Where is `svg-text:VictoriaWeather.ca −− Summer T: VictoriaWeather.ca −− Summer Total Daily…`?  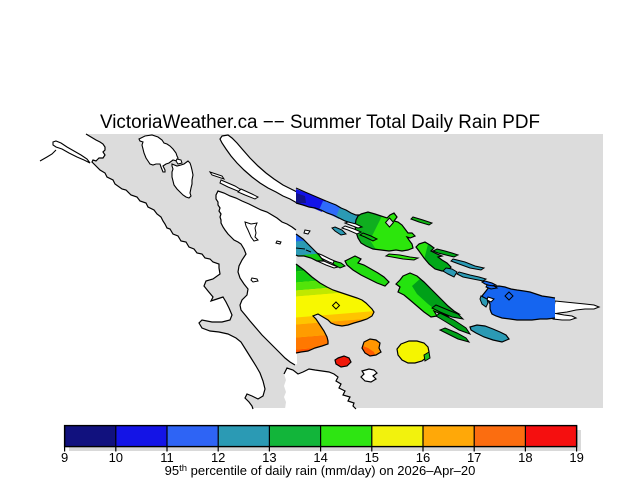
svg-text:VictoriaWeather.ca −− Summer T: VictoriaWeather.ca −− Summer Total Daily… is located at coordinates (320, 122).